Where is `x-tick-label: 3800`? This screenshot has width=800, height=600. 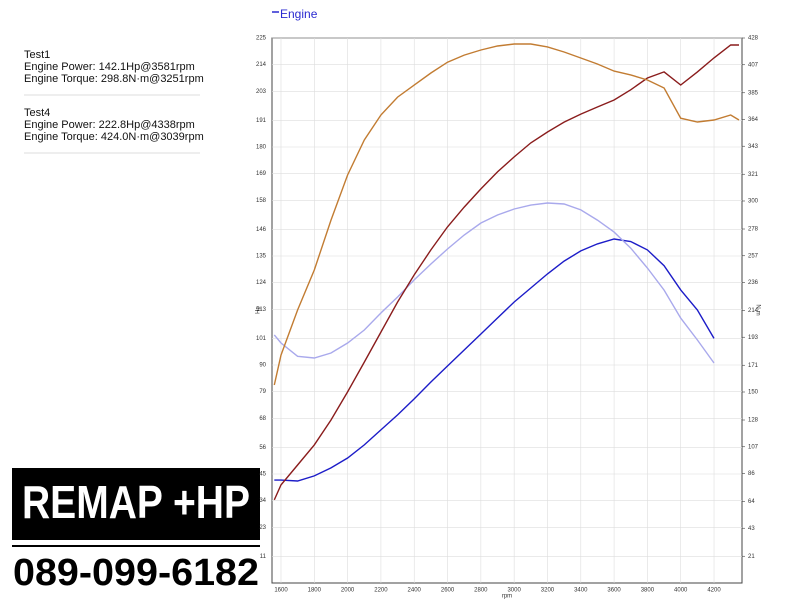
x-tick-label: 3800 is located at coordinates (648, 591).